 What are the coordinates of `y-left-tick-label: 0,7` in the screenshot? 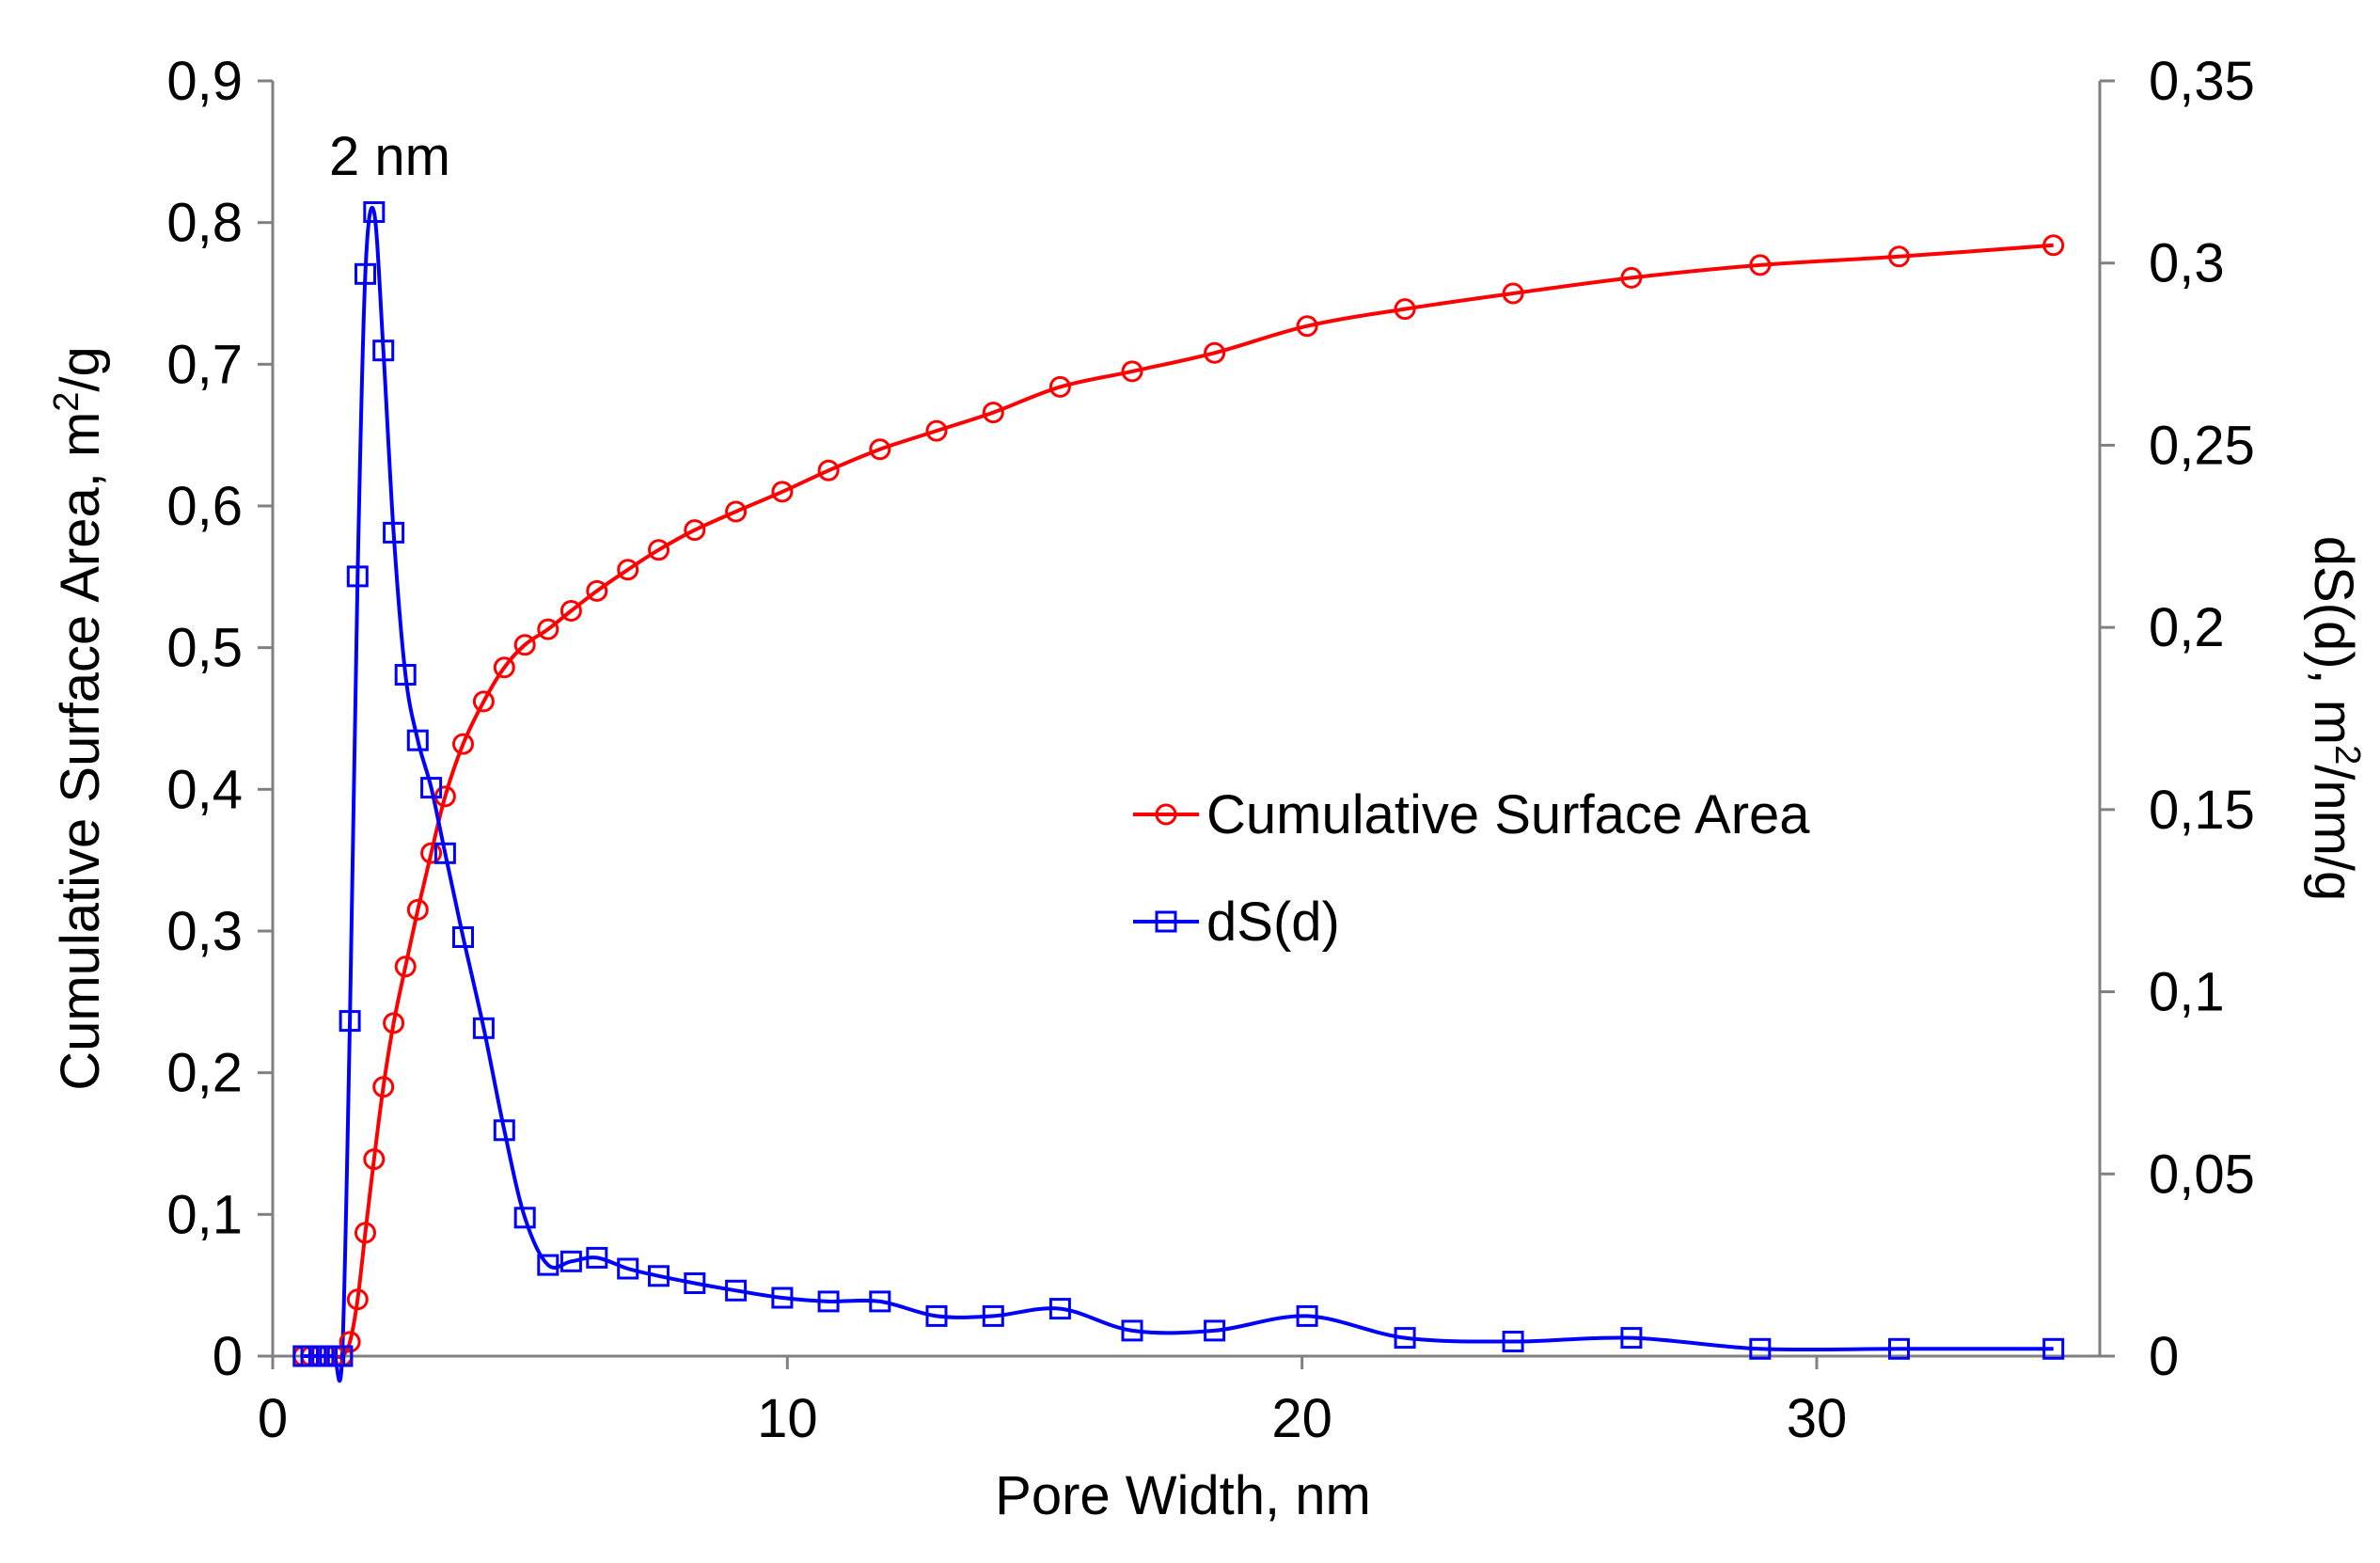 It's located at (204, 364).